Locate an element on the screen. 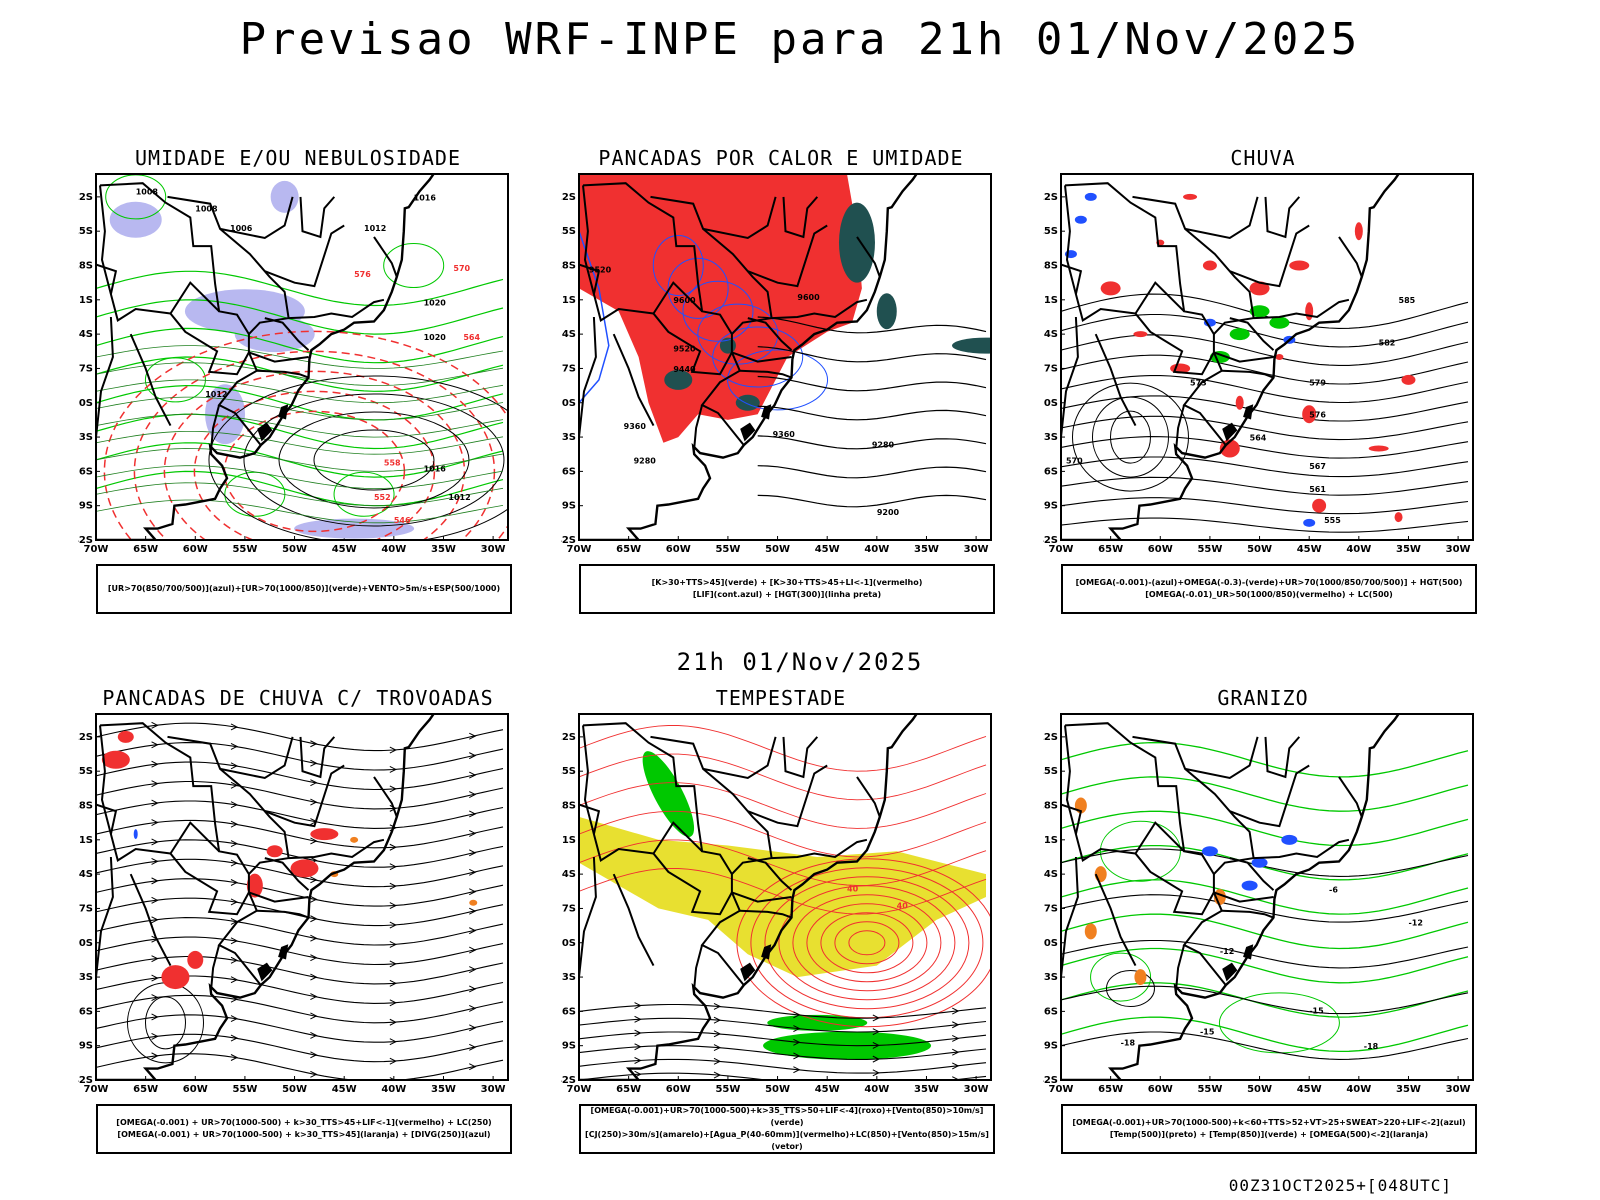 The width and height of the screenshot is (1600, 1200). lon-tick-label: 70W is located at coordinates (1061, 549).